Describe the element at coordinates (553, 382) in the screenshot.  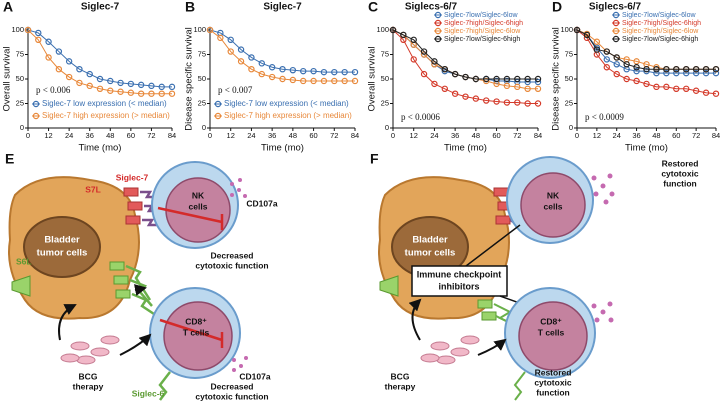
I see `effect-label: cytotoxic` at that location.